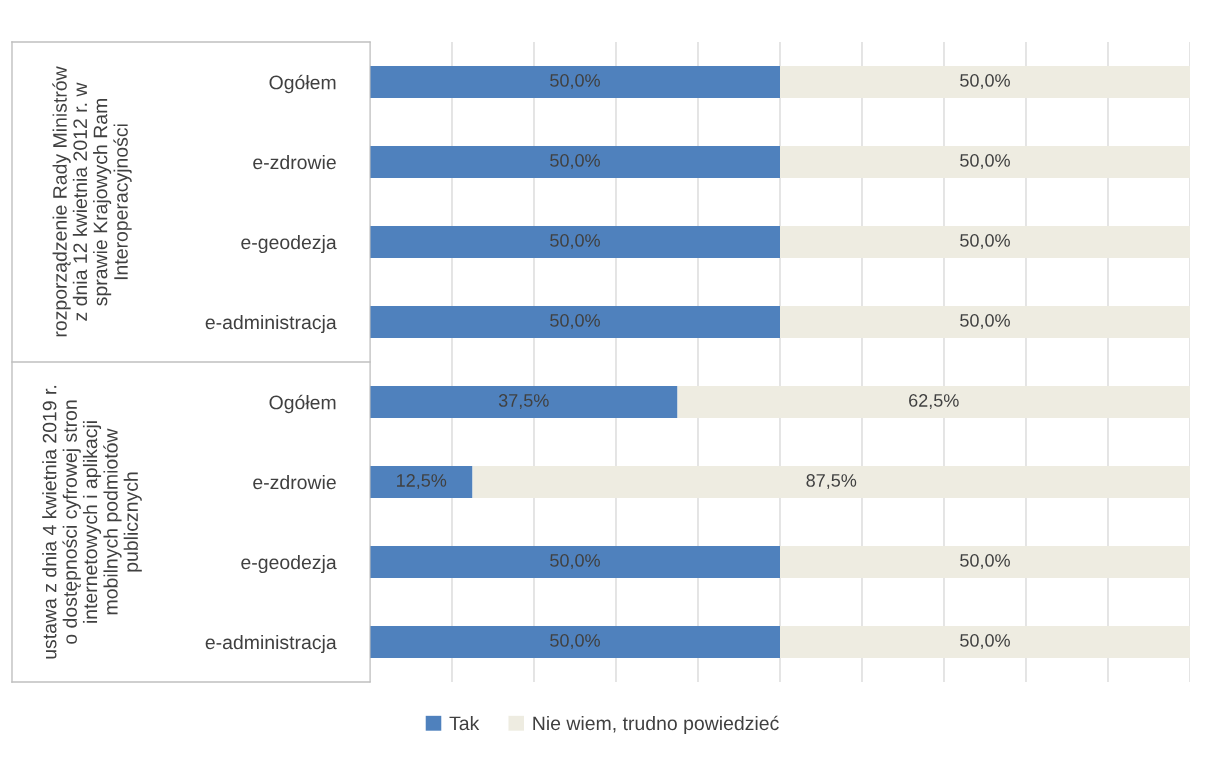 Image resolution: width=1205 pixels, height=763 pixels. What do you see at coordinates (92, 201) in the screenshot?
I see `text: rozporządzenie Rady Ministrów z dnia 12 kwietnia 2012 r. w sprawie Krajowych Ram Interoperacyjności` at bounding box center [92, 201].